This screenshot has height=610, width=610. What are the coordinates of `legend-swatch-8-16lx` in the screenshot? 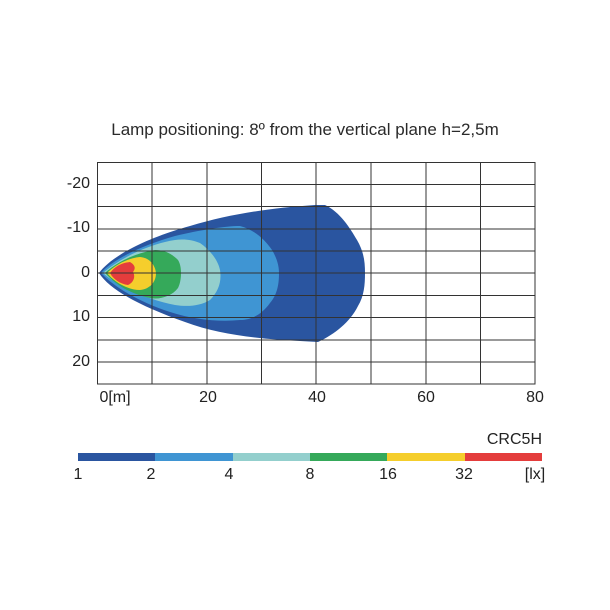 It's located at (348, 457).